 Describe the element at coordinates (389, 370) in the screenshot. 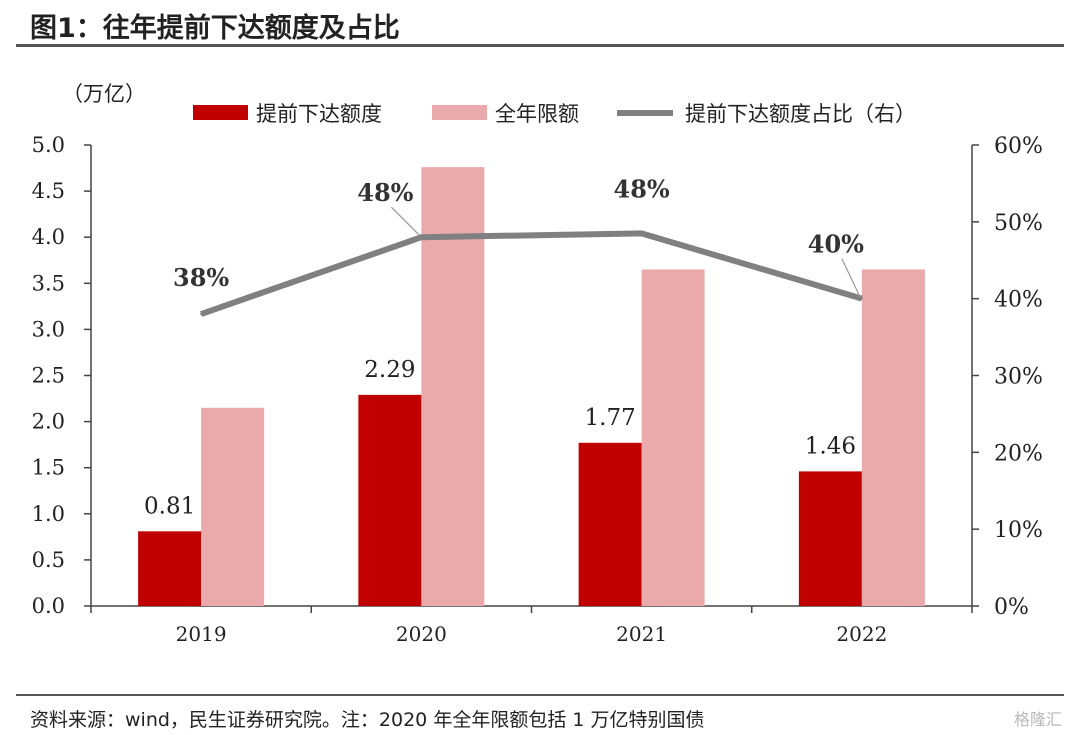

I see `bar-label-2020: 2.29` at that location.